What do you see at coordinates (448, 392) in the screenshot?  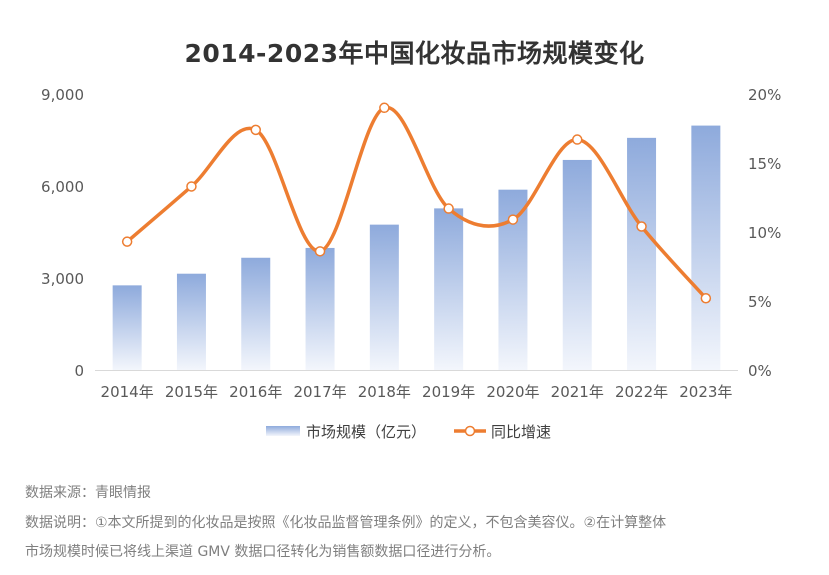 I see `x-tick-label: 2019年` at bounding box center [448, 392].